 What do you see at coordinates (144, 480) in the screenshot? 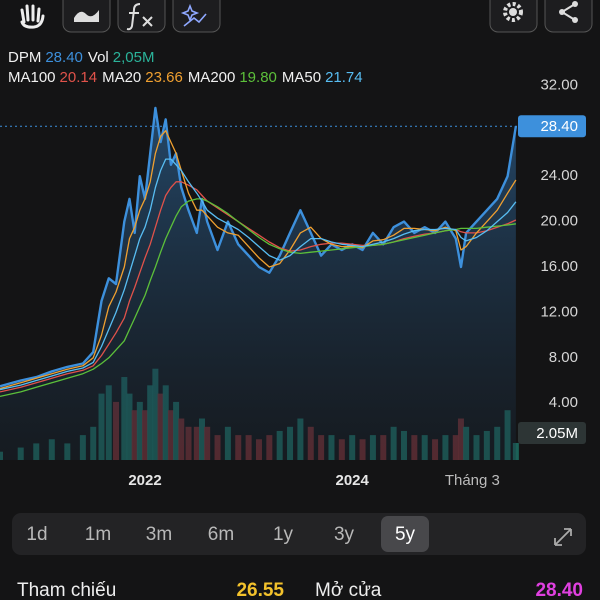
I see `x-tick-label: 2022` at bounding box center [144, 480].